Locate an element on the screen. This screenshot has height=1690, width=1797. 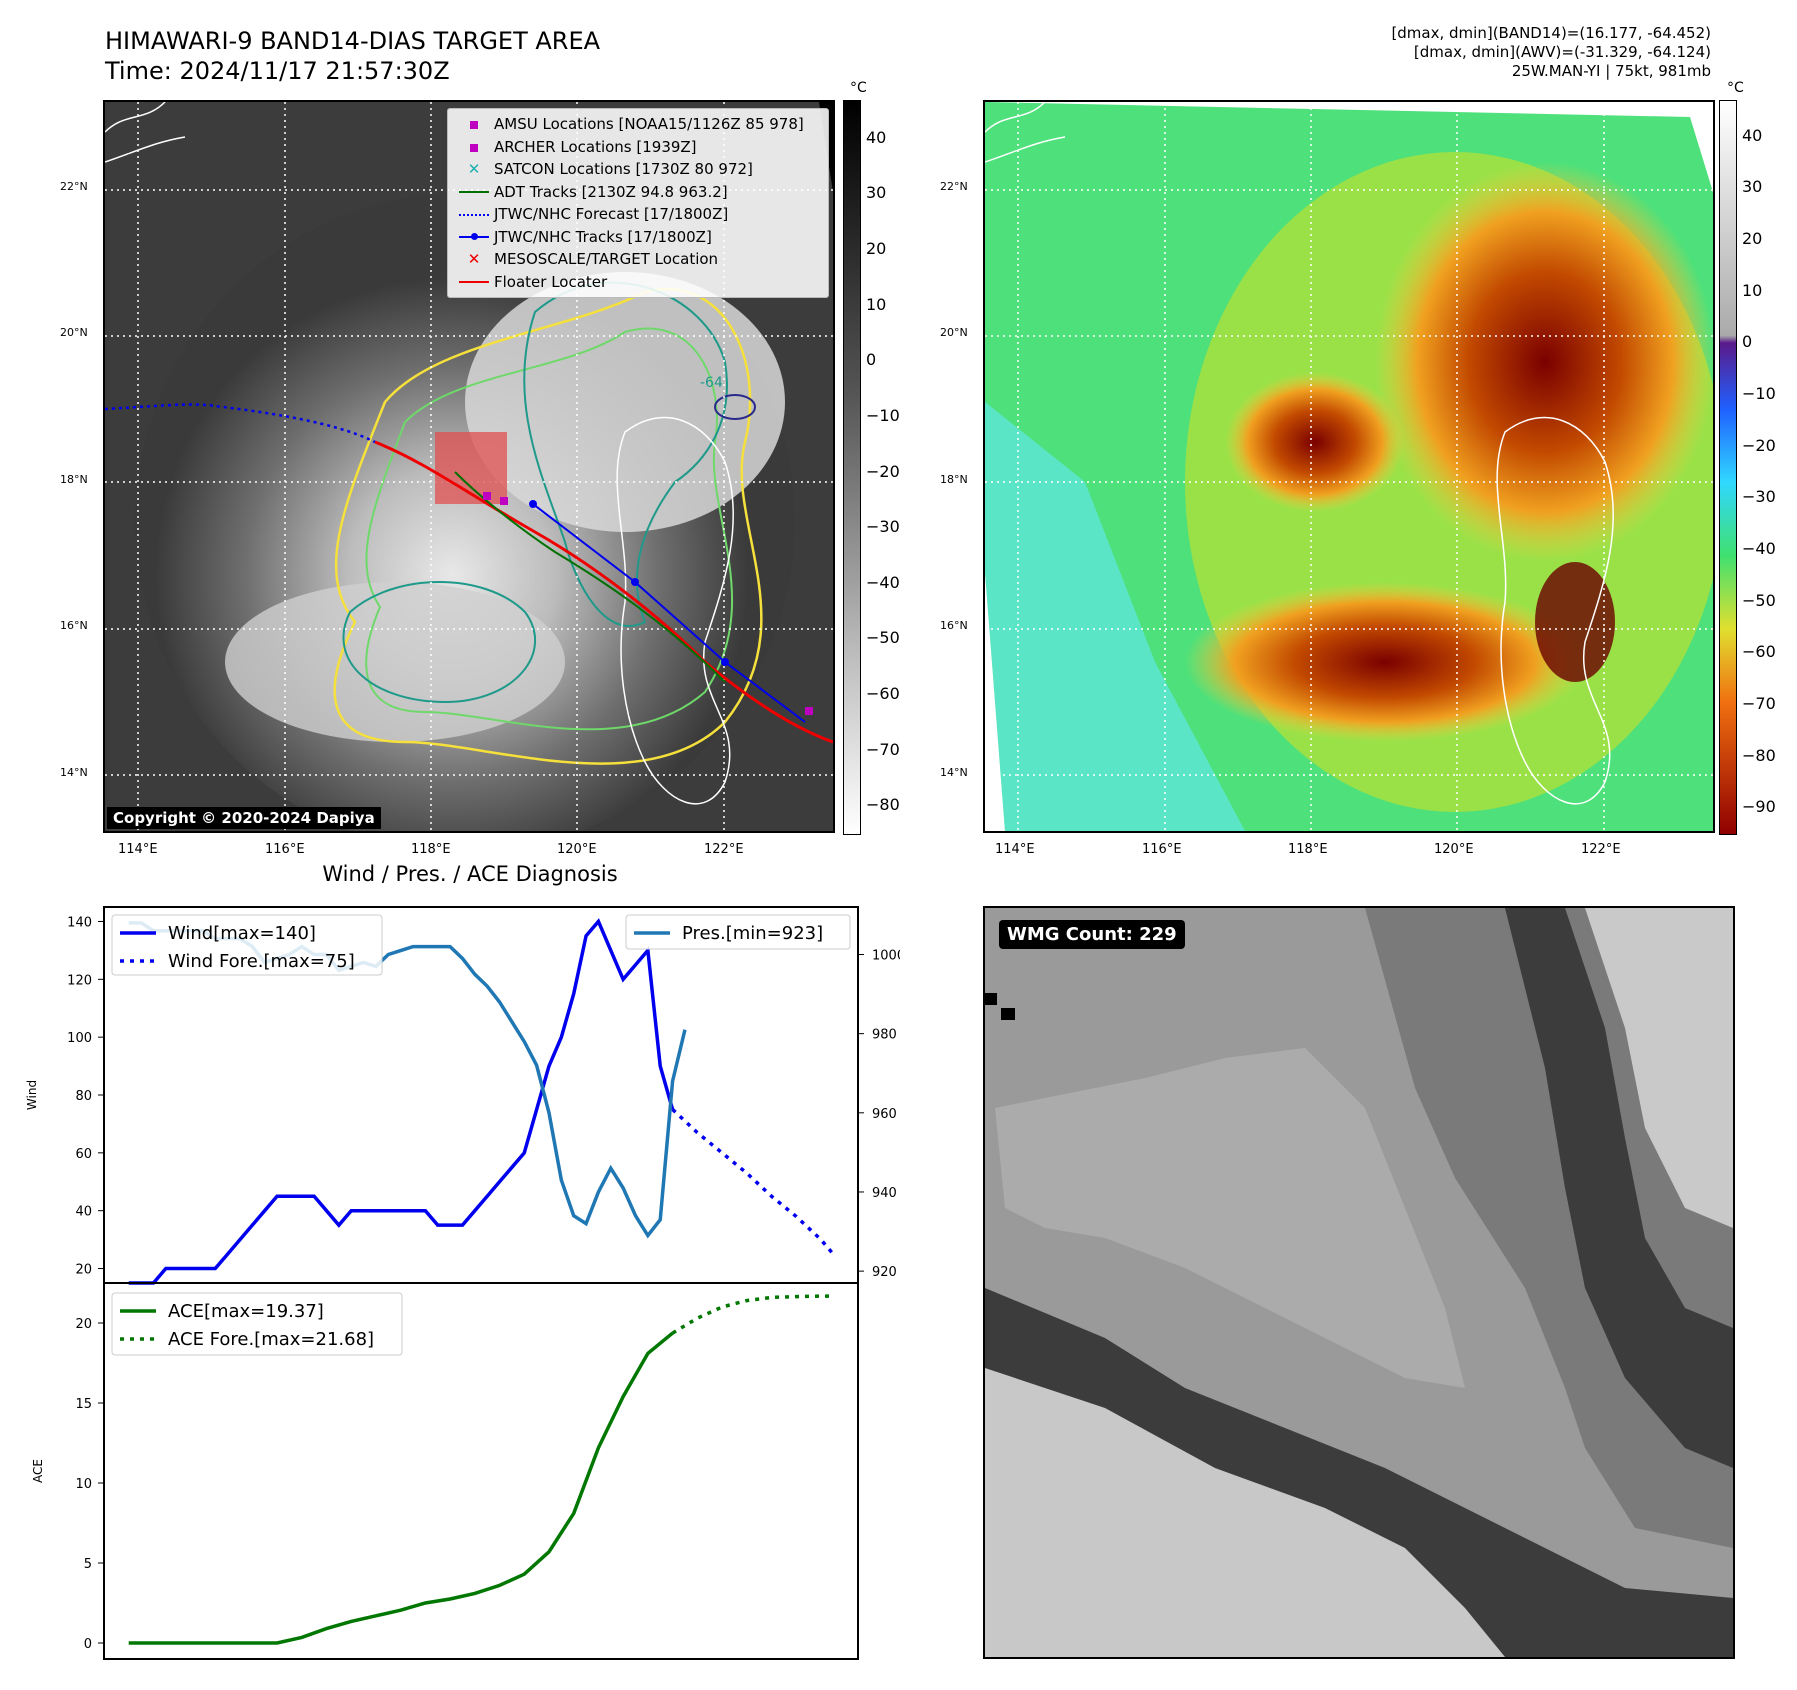
legend-entry: JTWC/NHC Tracks [17/1800Z] is located at coordinates (639, 237).